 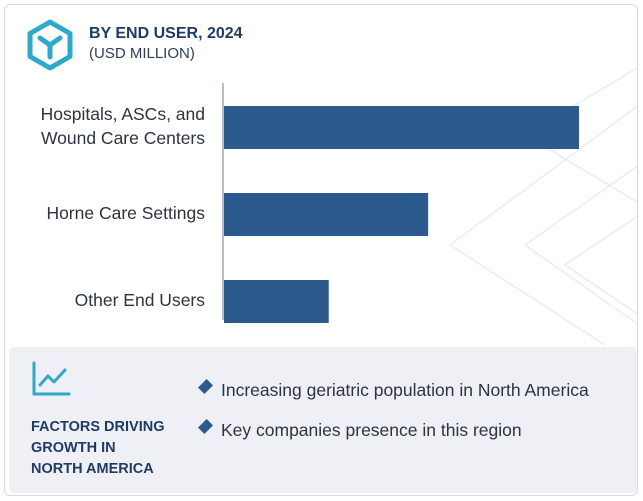 I want to click on chart-title: BY END USER, 2024, so click(x=166, y=33).